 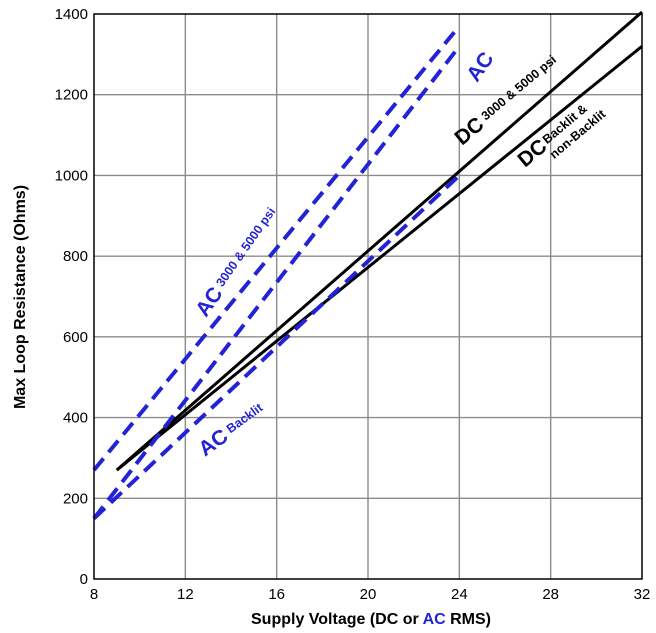 What do you see at coordinates (185, 594) in the screenshot?
I see `x-tick-label: 12` at bounding box center [185, 594].